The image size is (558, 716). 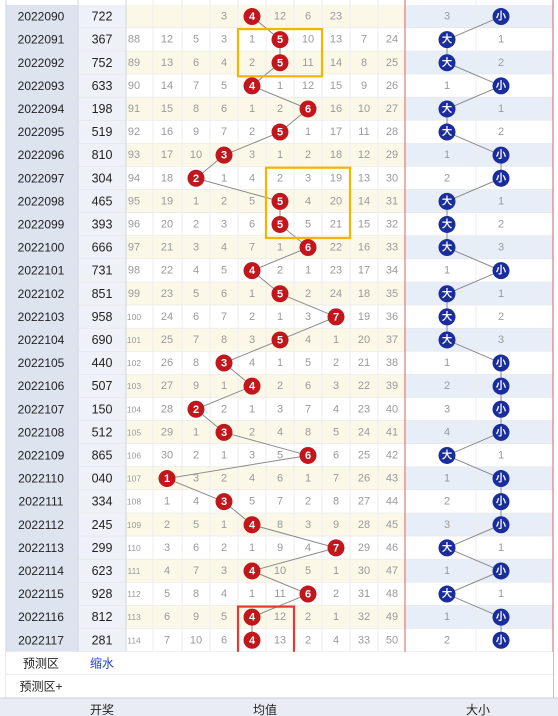 I want to click on draw-result: 690, so click(x=102, y=340).